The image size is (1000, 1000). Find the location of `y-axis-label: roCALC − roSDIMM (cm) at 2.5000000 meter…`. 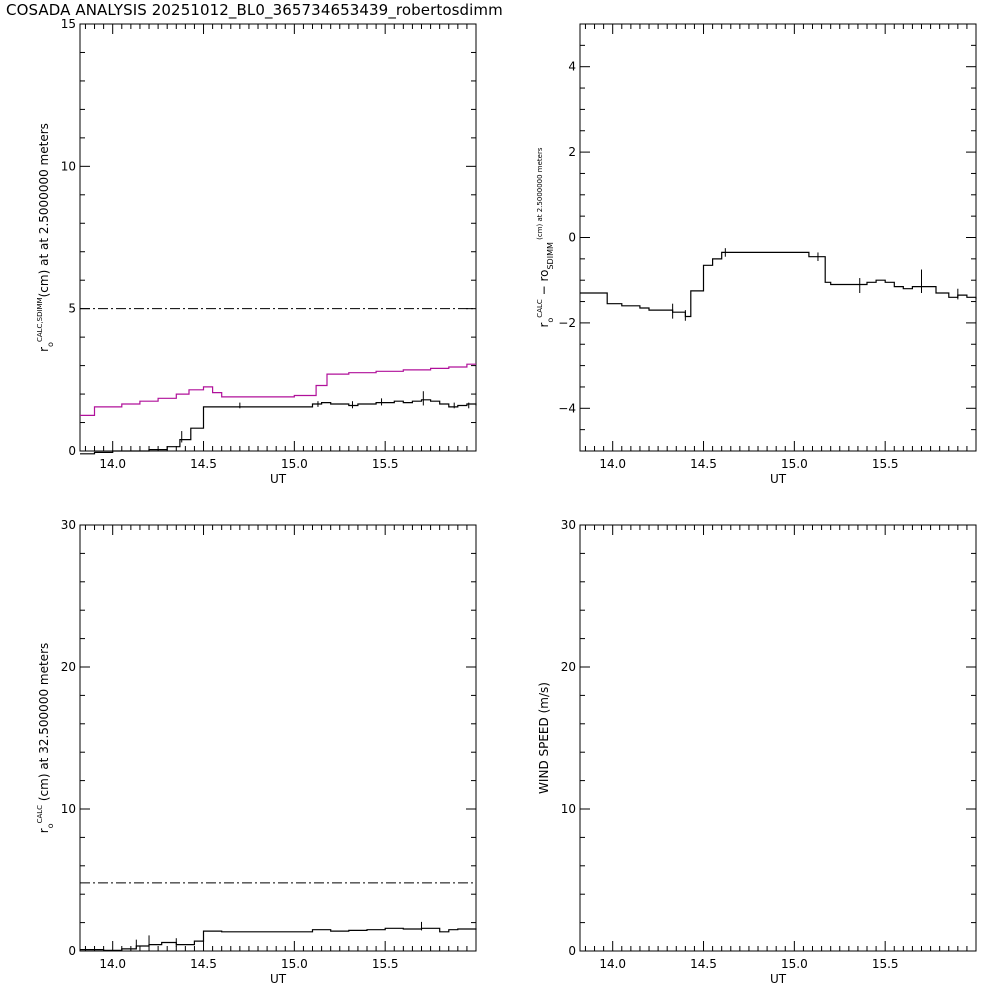

y-axis-label: roCALC − roSDIMM (cm) at 2.5000000 meter… is located at coordinates (545, 237).